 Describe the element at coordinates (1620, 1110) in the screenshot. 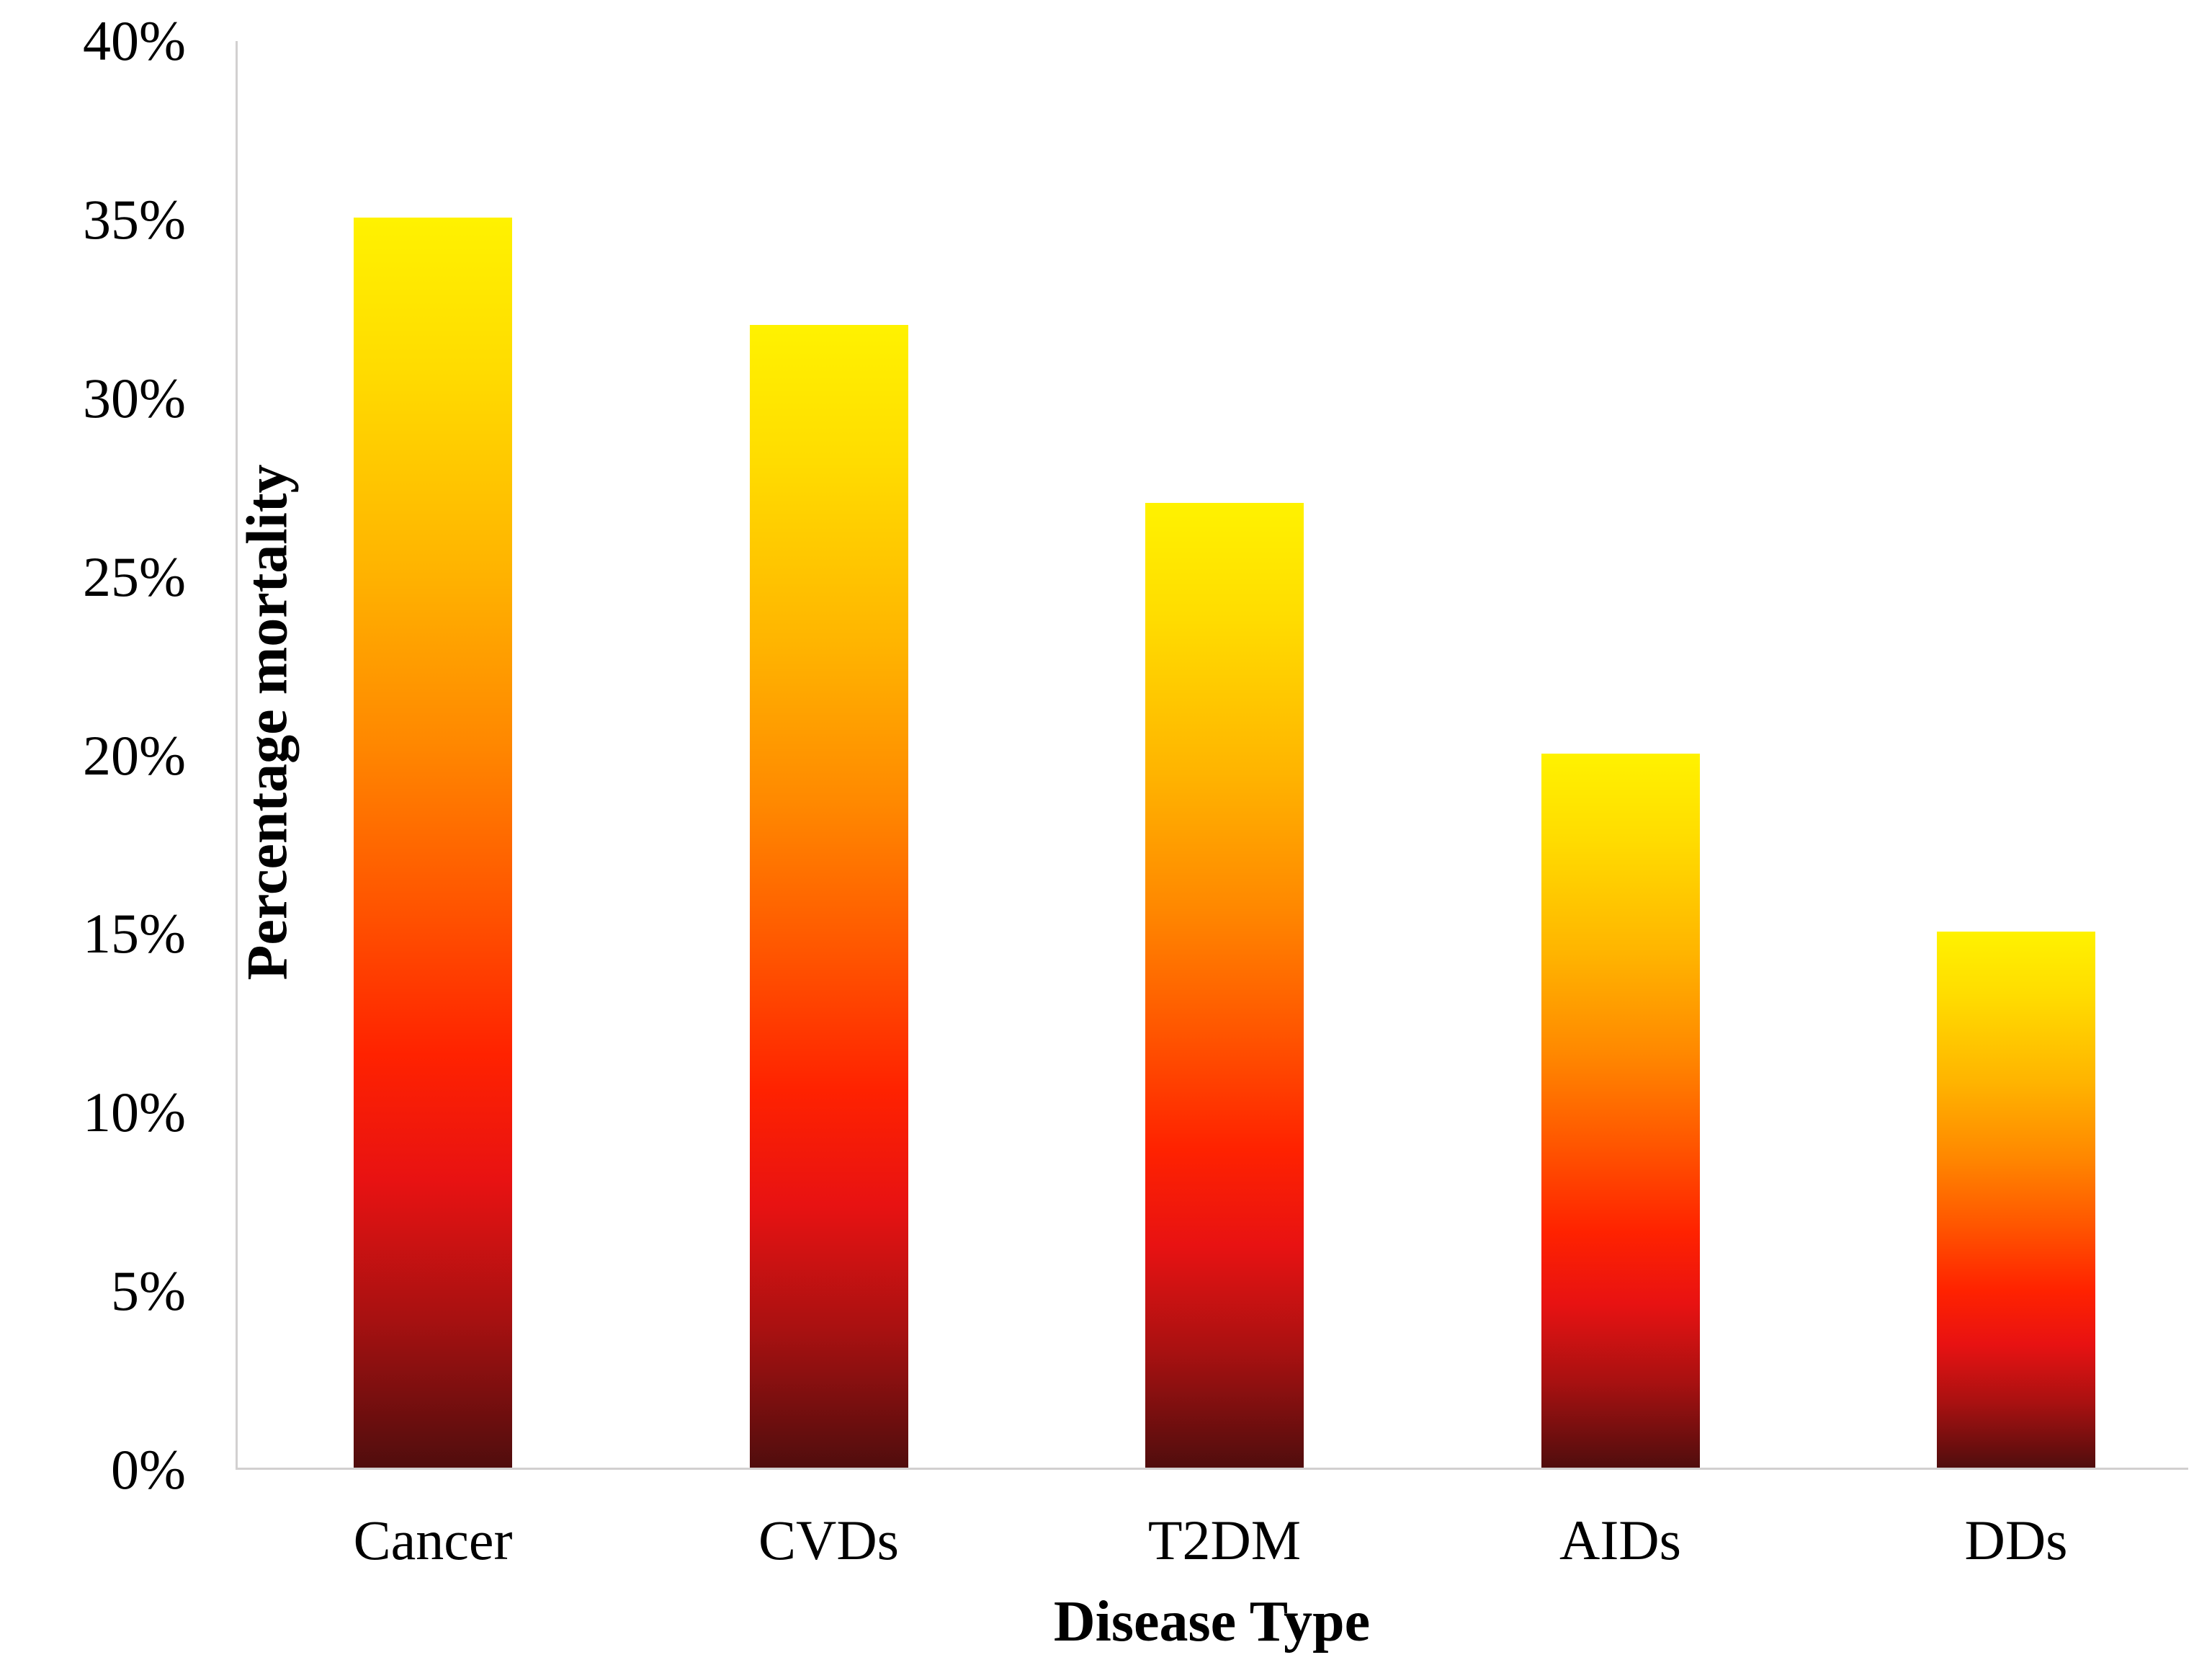

I see `bar-aids` at that location.